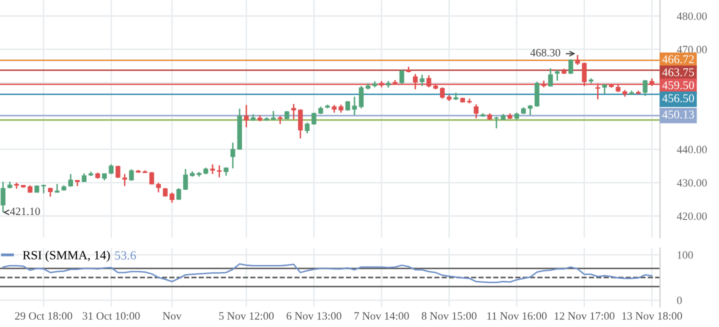 The image size is (719, 327). What do you see at coordinates (545, 52) in the screenshot?
I see `annotation: 468.30` at bounding box center [545, 52].